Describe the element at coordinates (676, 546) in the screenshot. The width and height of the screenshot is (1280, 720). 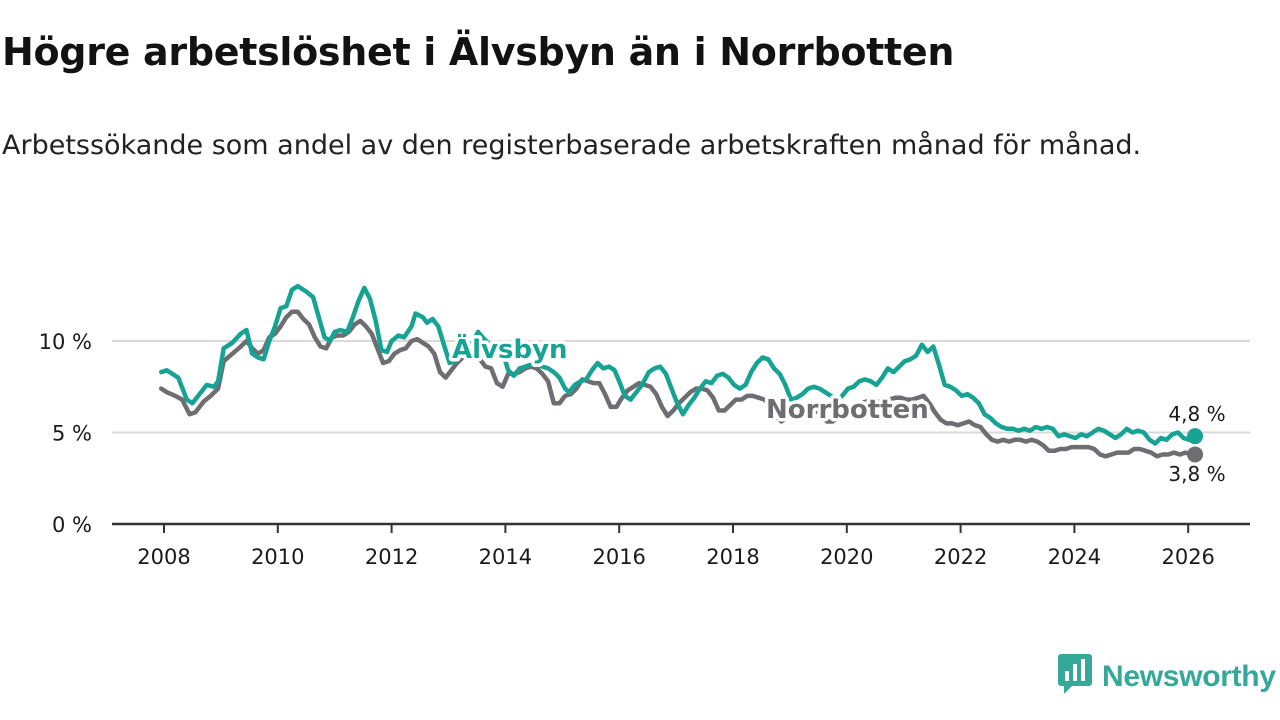
I see `x-axis-ticks: 2008 2010 2012 2014 2016 2018 2020 2022 2024 2026` at that location.